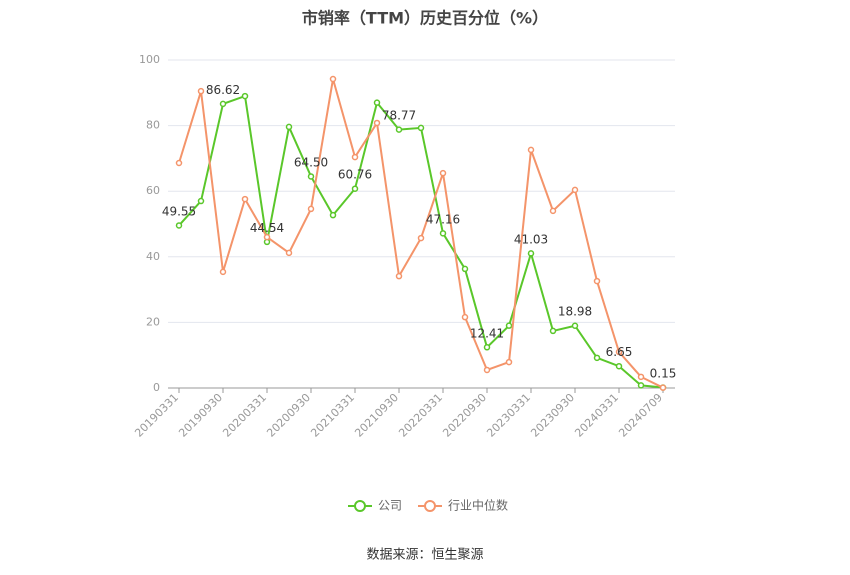 This screenshot has height=575, width=850. What do you see at coordinates (267, 228) in the screenshot?
I see `data-label: 44.54` at bounding box center [267, 228].